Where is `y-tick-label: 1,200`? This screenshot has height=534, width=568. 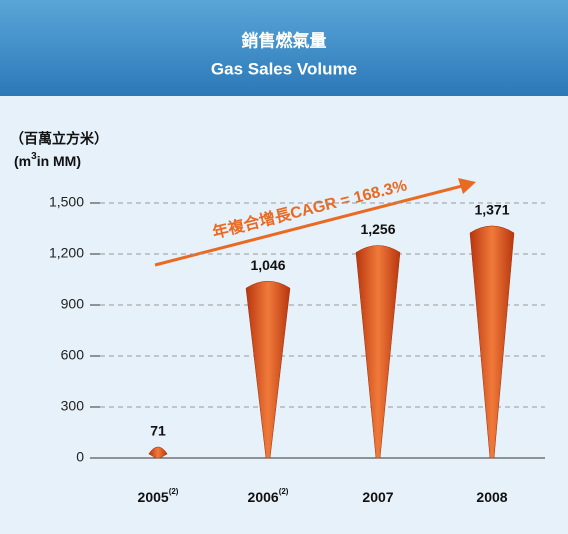 y-tick-label: 1,200 is located at coordinates (66, 253).